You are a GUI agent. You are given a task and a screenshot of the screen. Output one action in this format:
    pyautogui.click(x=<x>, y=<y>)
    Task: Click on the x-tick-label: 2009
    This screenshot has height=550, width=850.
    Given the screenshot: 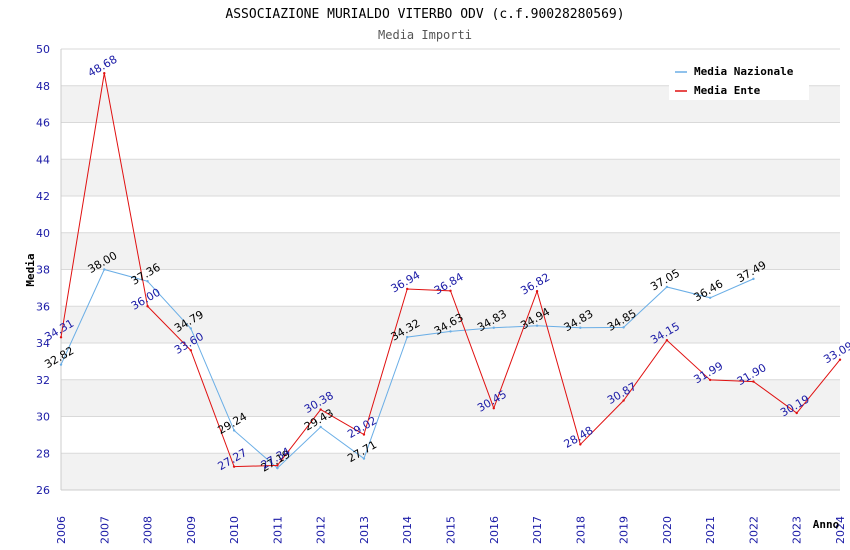 What is the action you would take?
    pyautogui.click(x=191, y=530)
    